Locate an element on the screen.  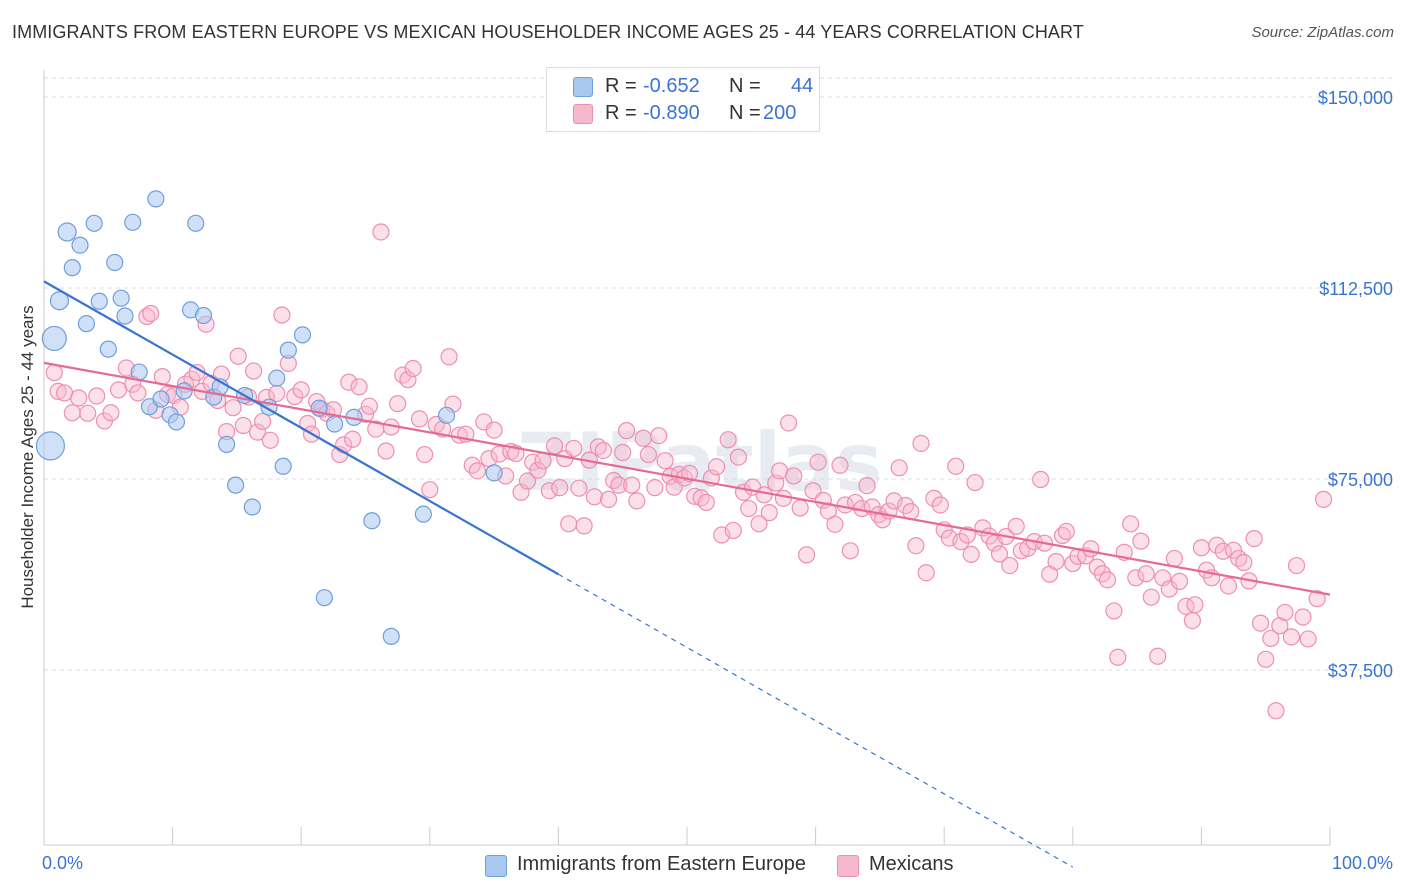
y-tick-label: $37,500 is located at coordinates (1360, 671).